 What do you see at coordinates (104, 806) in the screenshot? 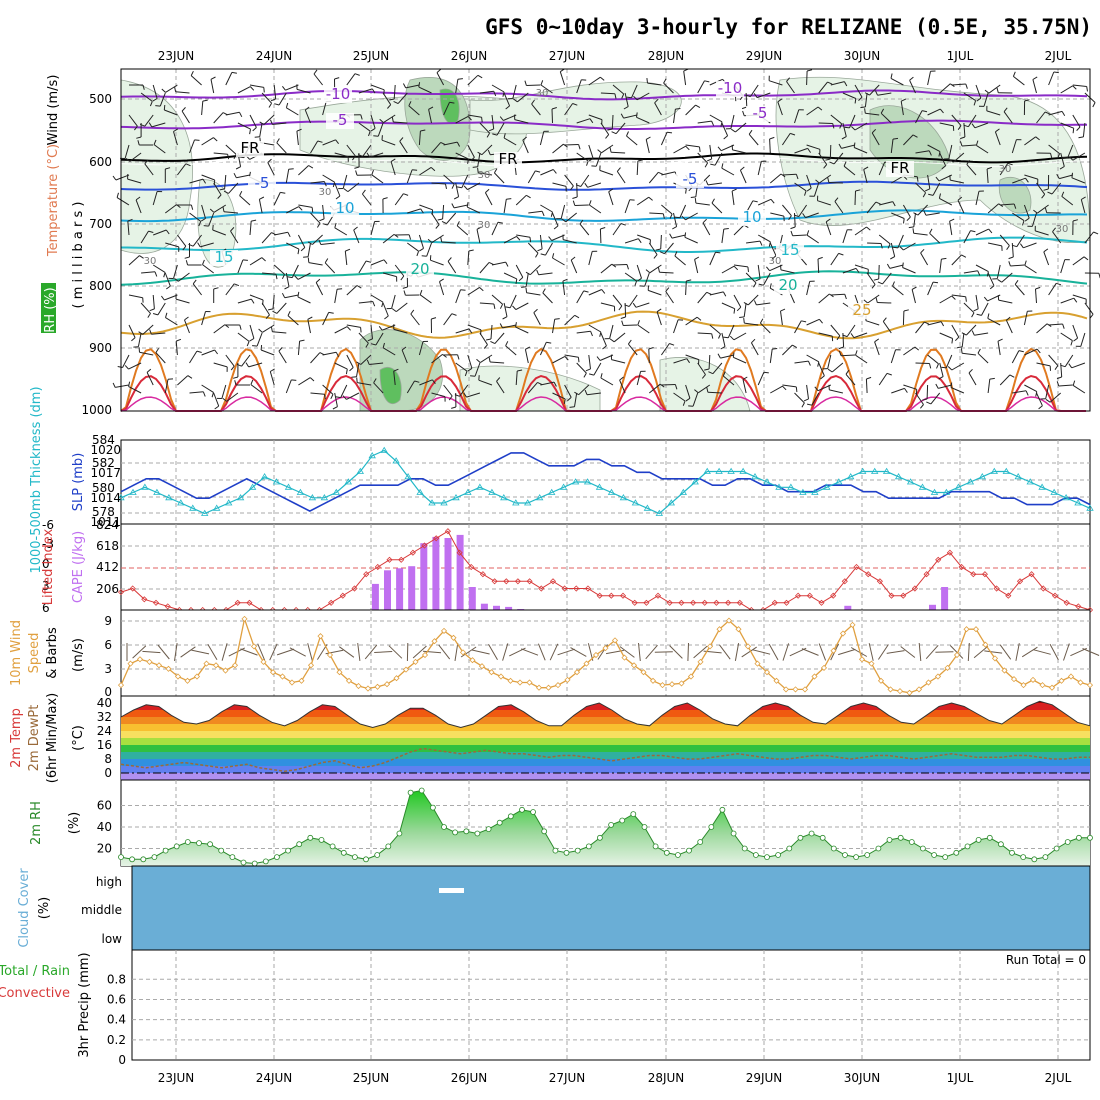
I see `rh-tick: 60` at bounding box center [104, 806].